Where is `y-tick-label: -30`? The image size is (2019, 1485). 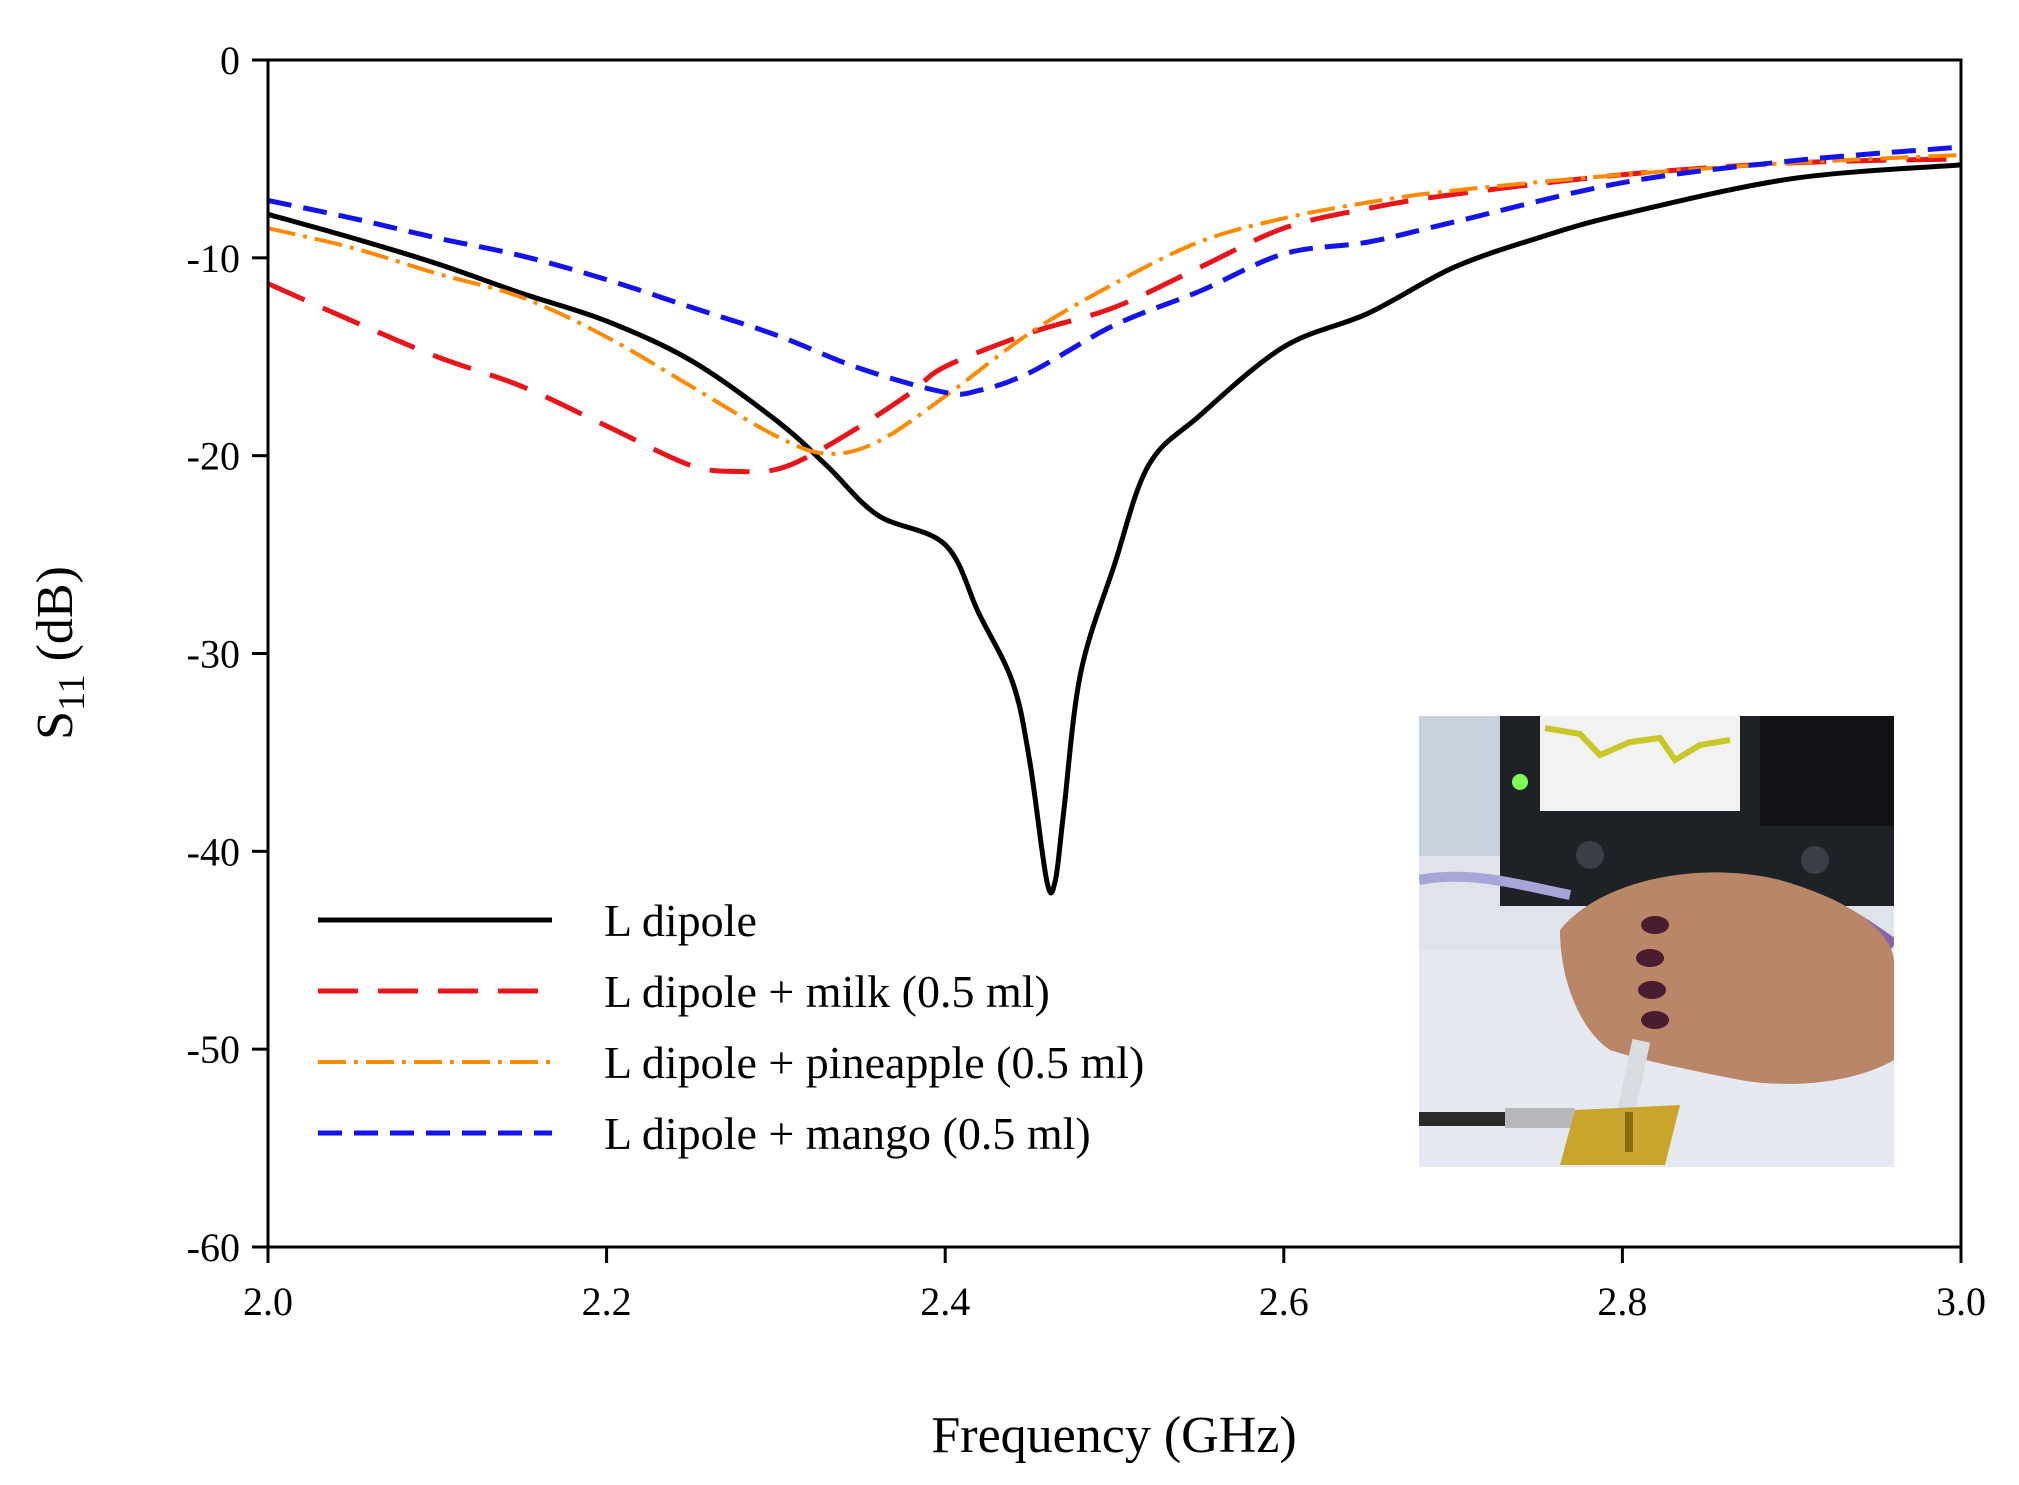 y-tick-label: -30 is located at coordinates (213, 654).